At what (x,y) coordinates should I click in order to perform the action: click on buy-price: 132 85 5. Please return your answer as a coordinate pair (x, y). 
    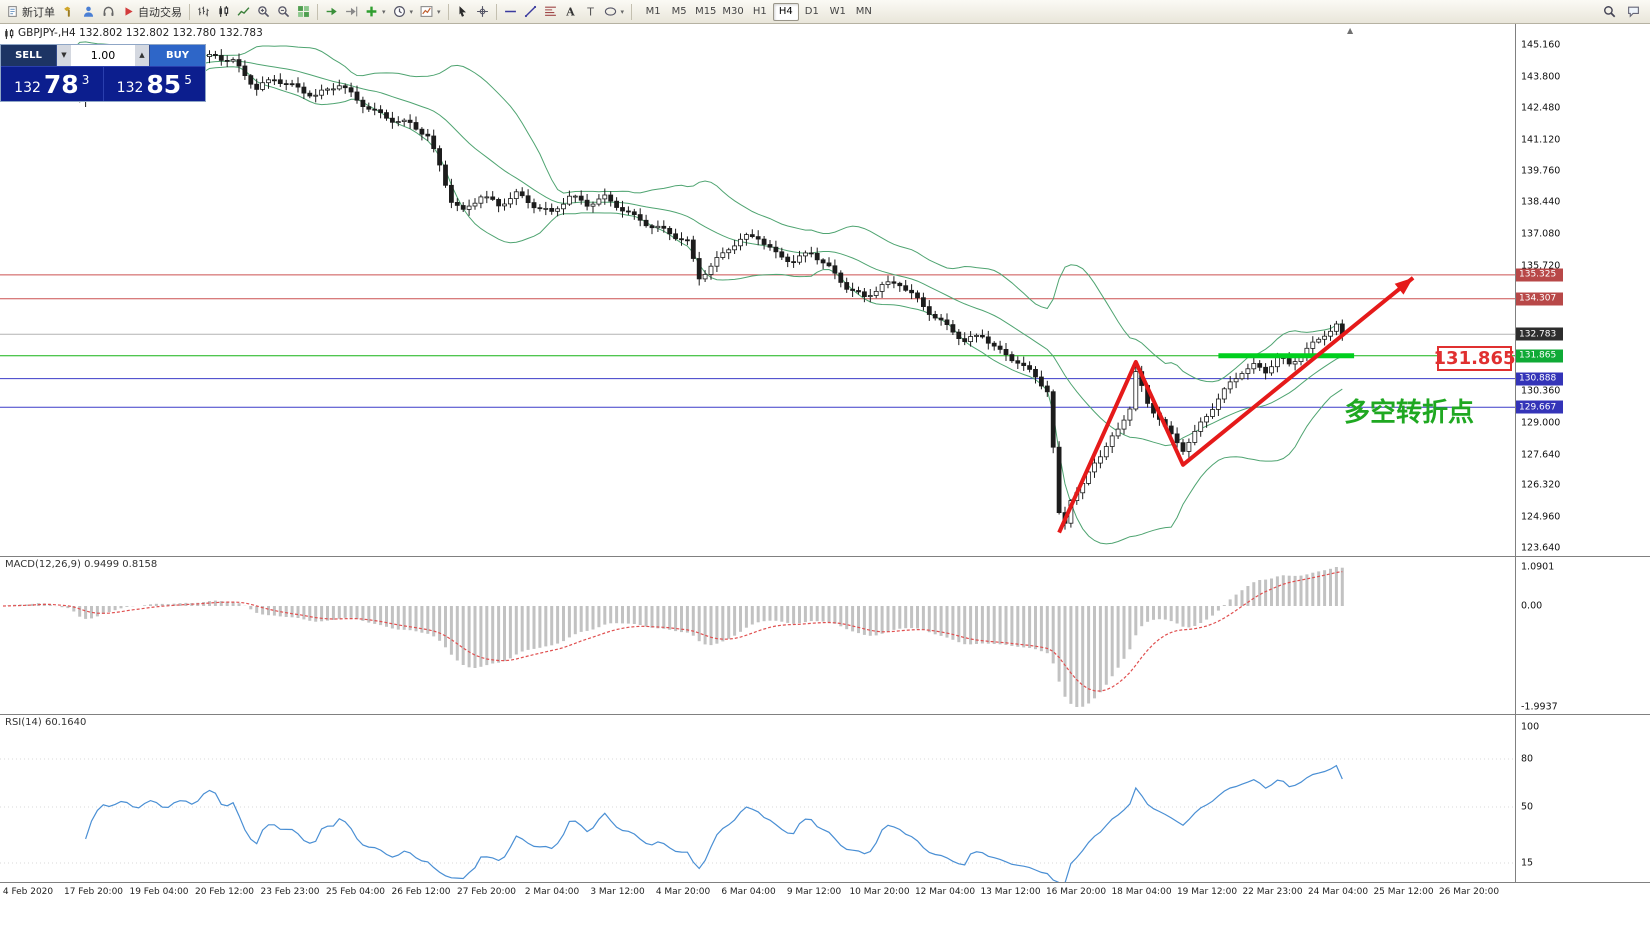
    Looking at the image, I should click on (155, 84).